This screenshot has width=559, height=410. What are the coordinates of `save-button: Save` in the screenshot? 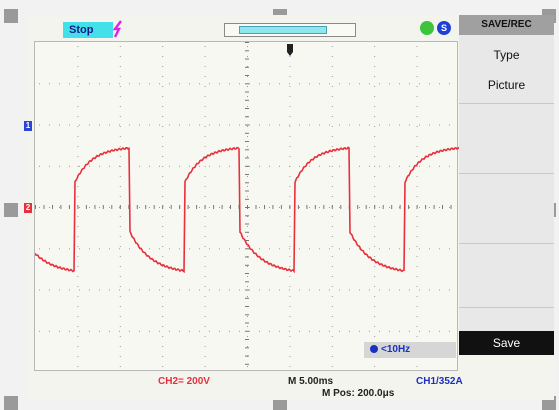 It's located at (506, 343).